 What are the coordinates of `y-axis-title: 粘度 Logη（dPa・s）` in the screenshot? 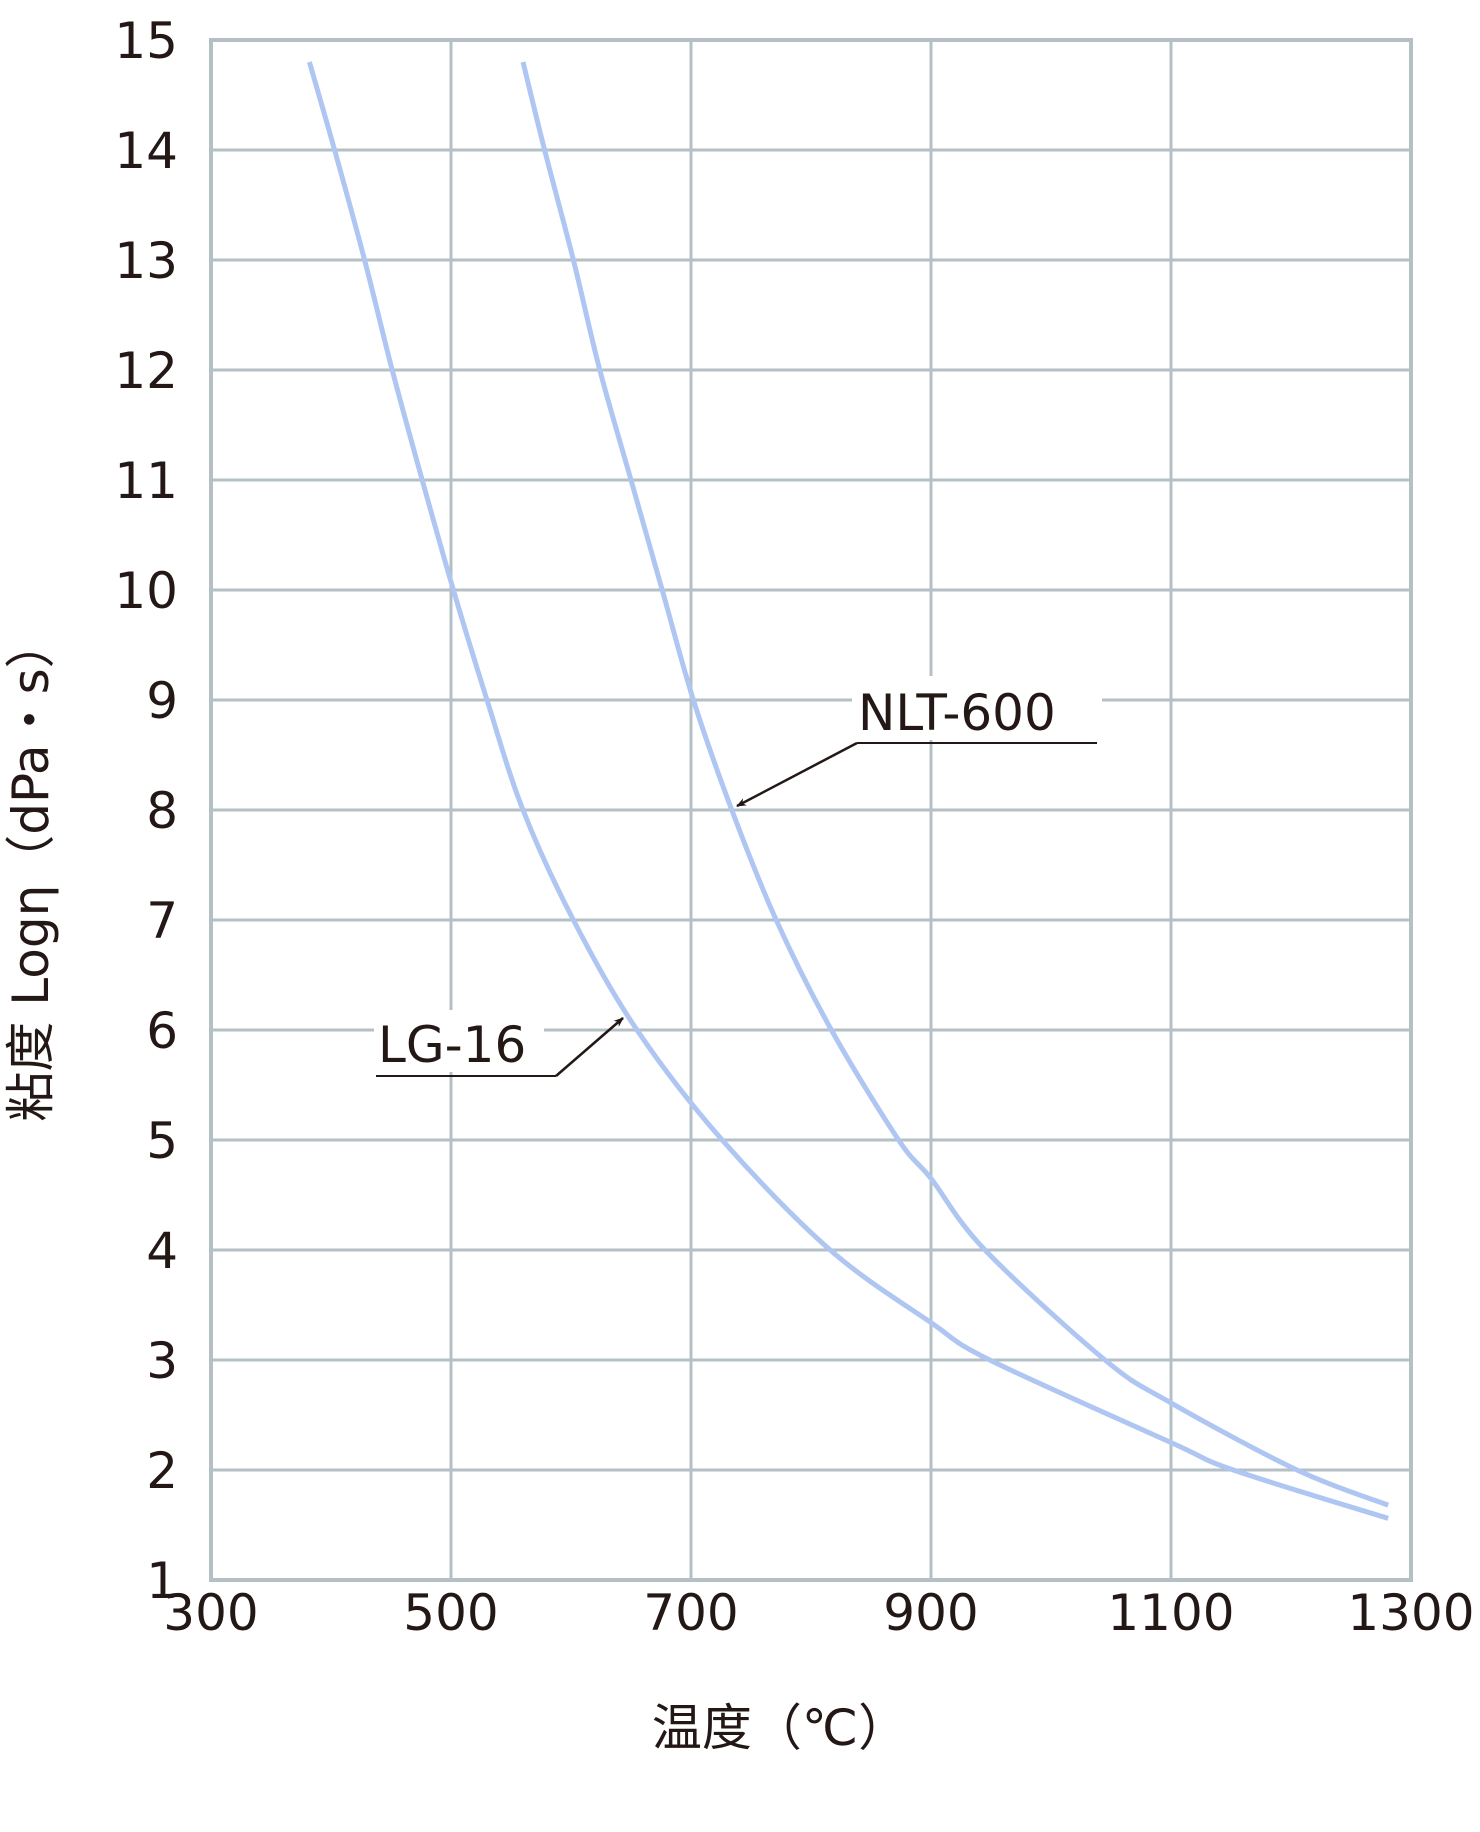 It's located at (31, 869).